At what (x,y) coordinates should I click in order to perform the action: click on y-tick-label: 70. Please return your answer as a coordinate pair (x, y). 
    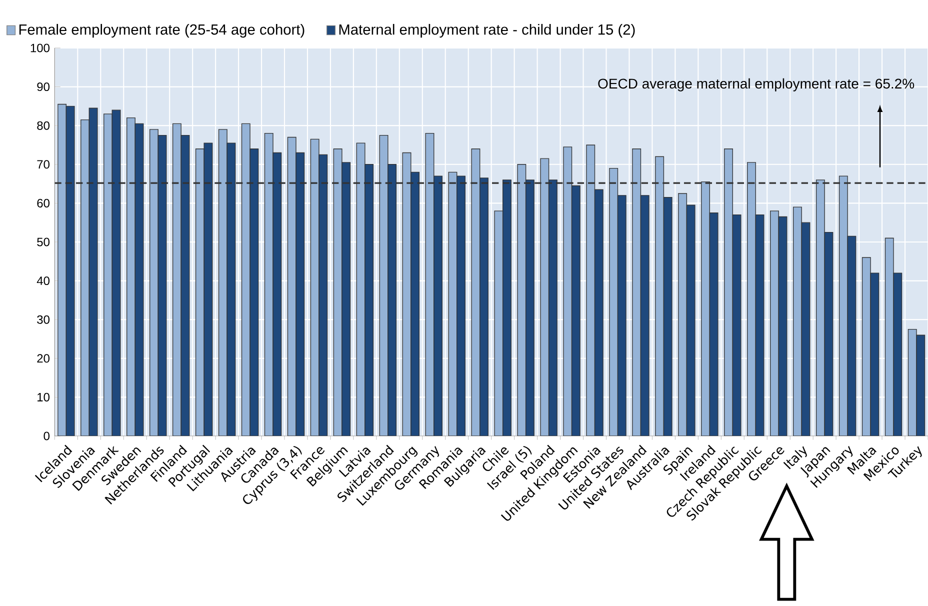
    Looking at the image, I should click on (43, 164).